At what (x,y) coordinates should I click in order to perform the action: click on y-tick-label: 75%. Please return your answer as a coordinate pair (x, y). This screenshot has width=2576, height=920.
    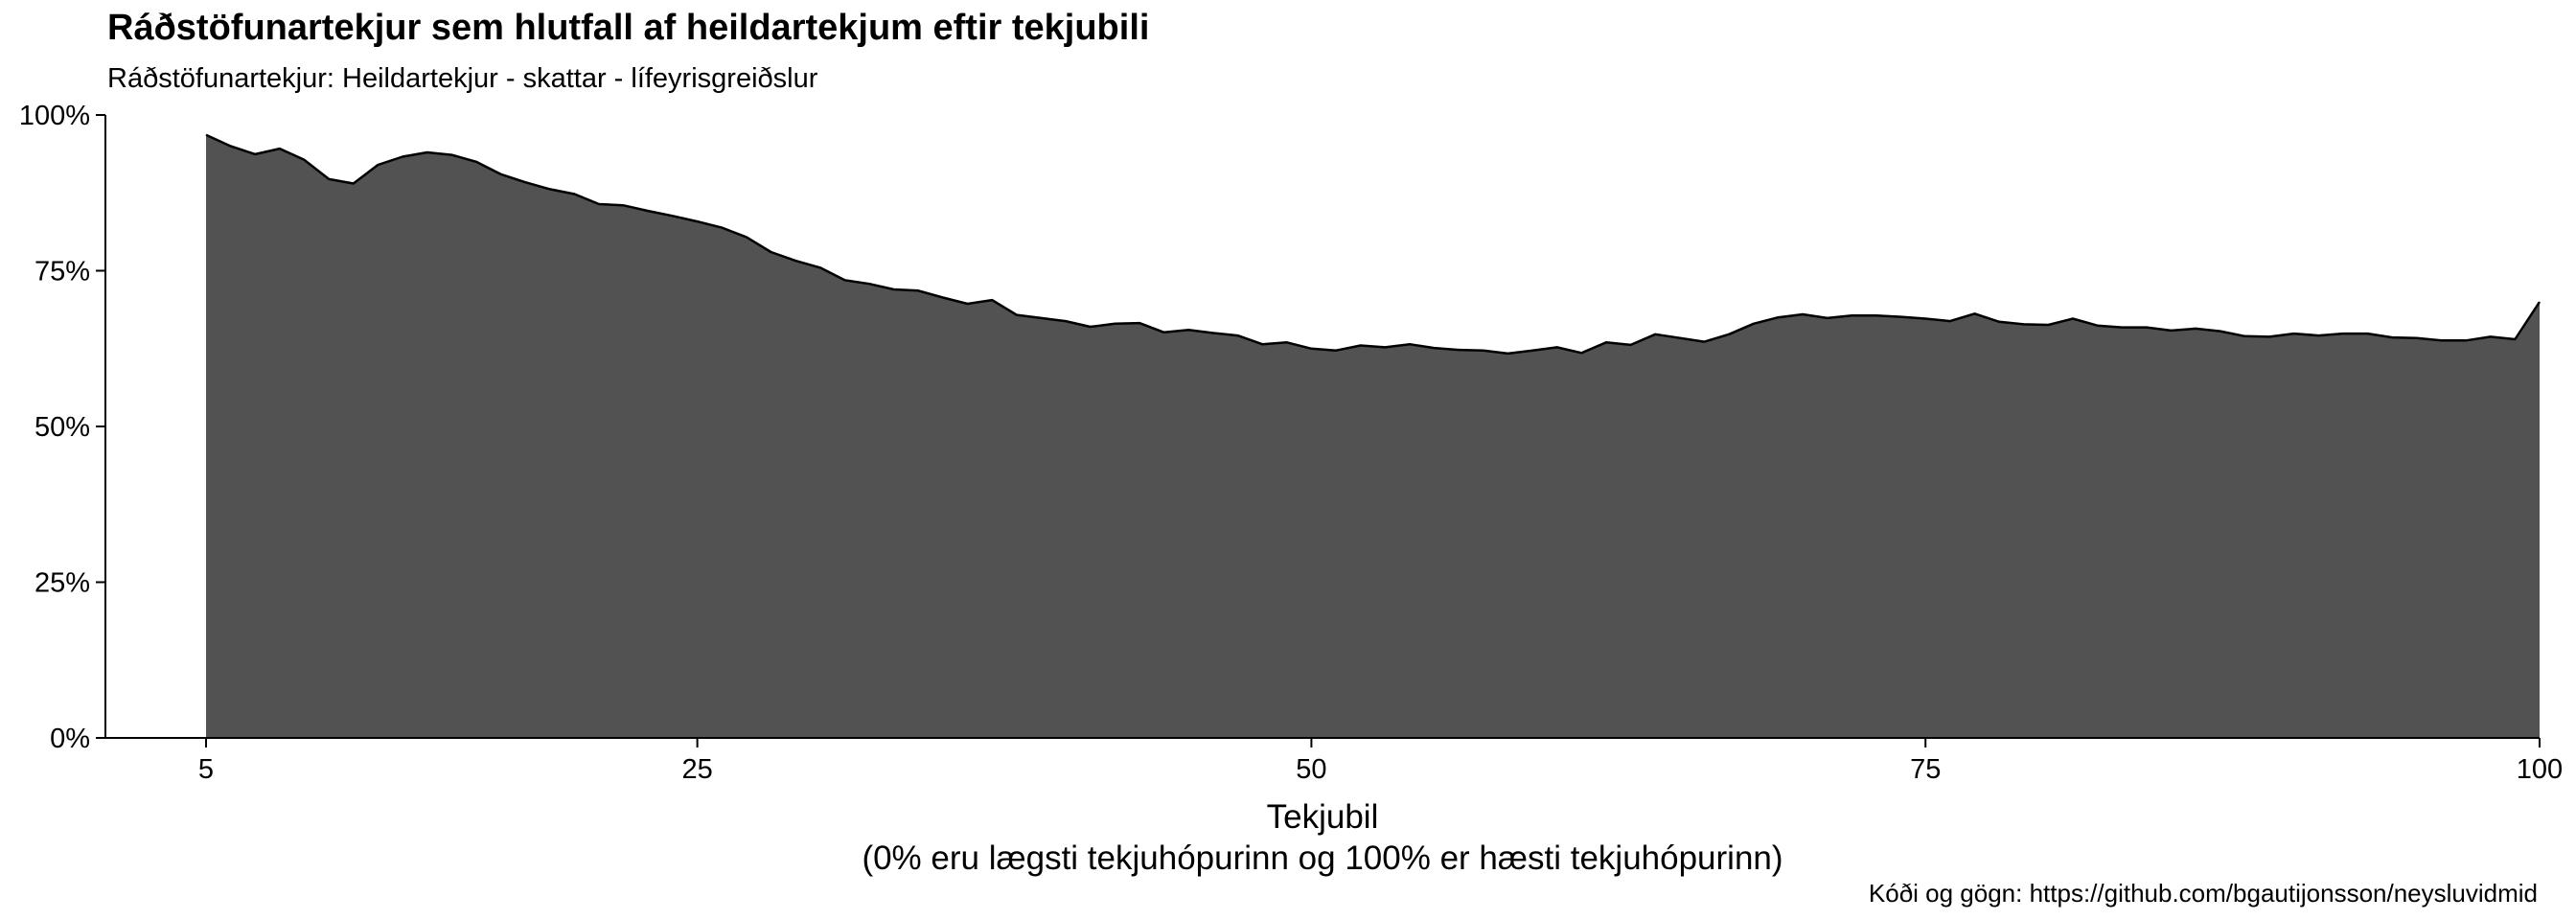
    Looking at the image, I should click on (62, 272).